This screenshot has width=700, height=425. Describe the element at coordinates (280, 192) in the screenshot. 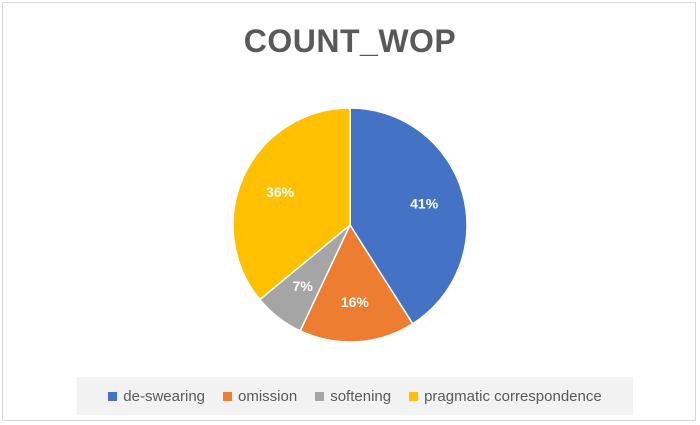

I see `slice-label-pragmatic-correspondence: 36%` at that location.